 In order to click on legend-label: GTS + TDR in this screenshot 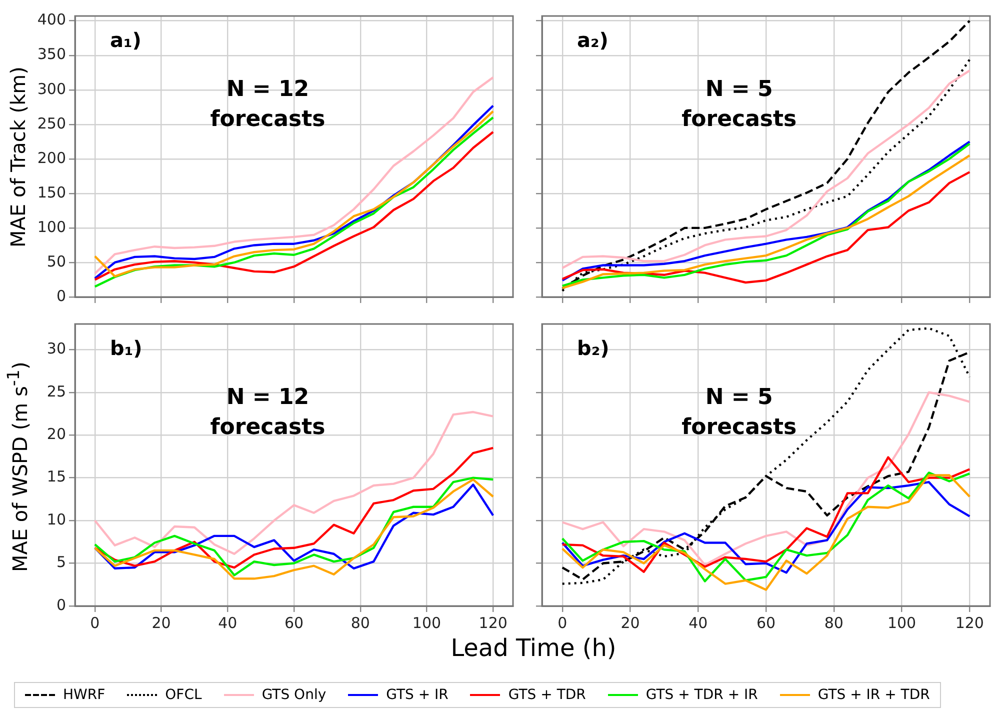, I will do `click(547, 695)`.